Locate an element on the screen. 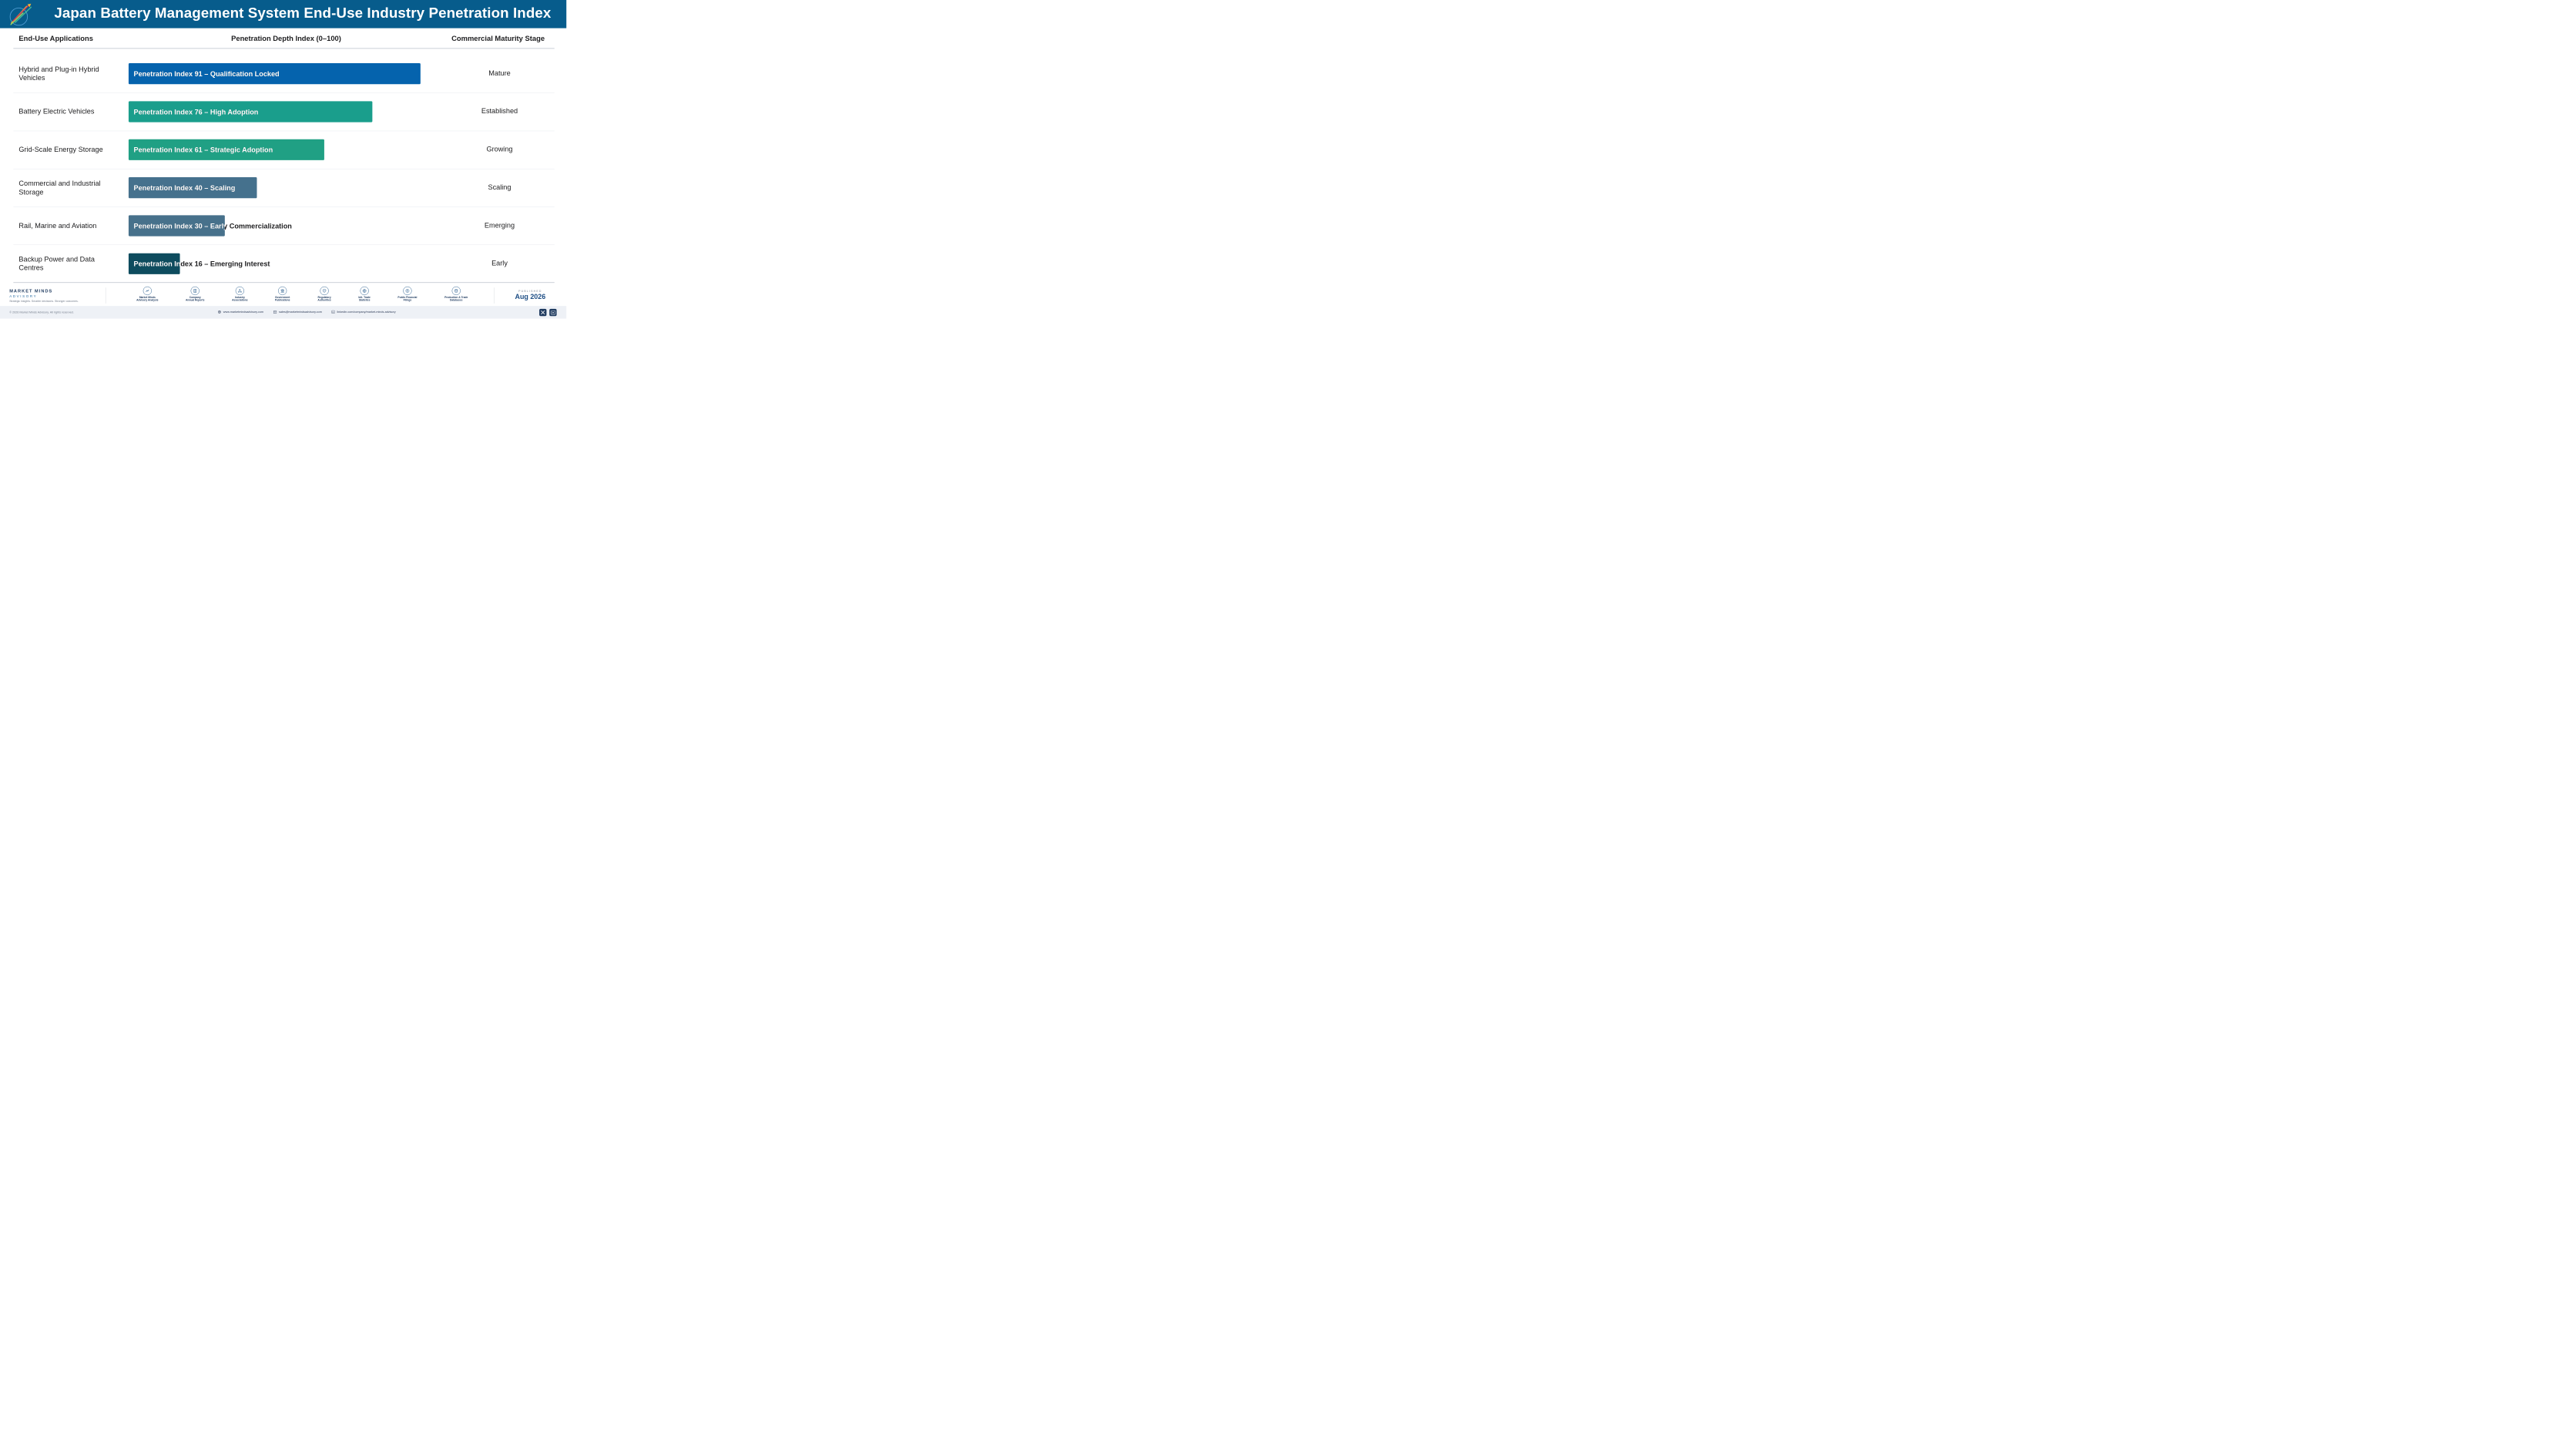 The height and width of the screenshot is (1450, 2576). row-label: Battery Electric Vehicles is located at coordinates (56, 111).